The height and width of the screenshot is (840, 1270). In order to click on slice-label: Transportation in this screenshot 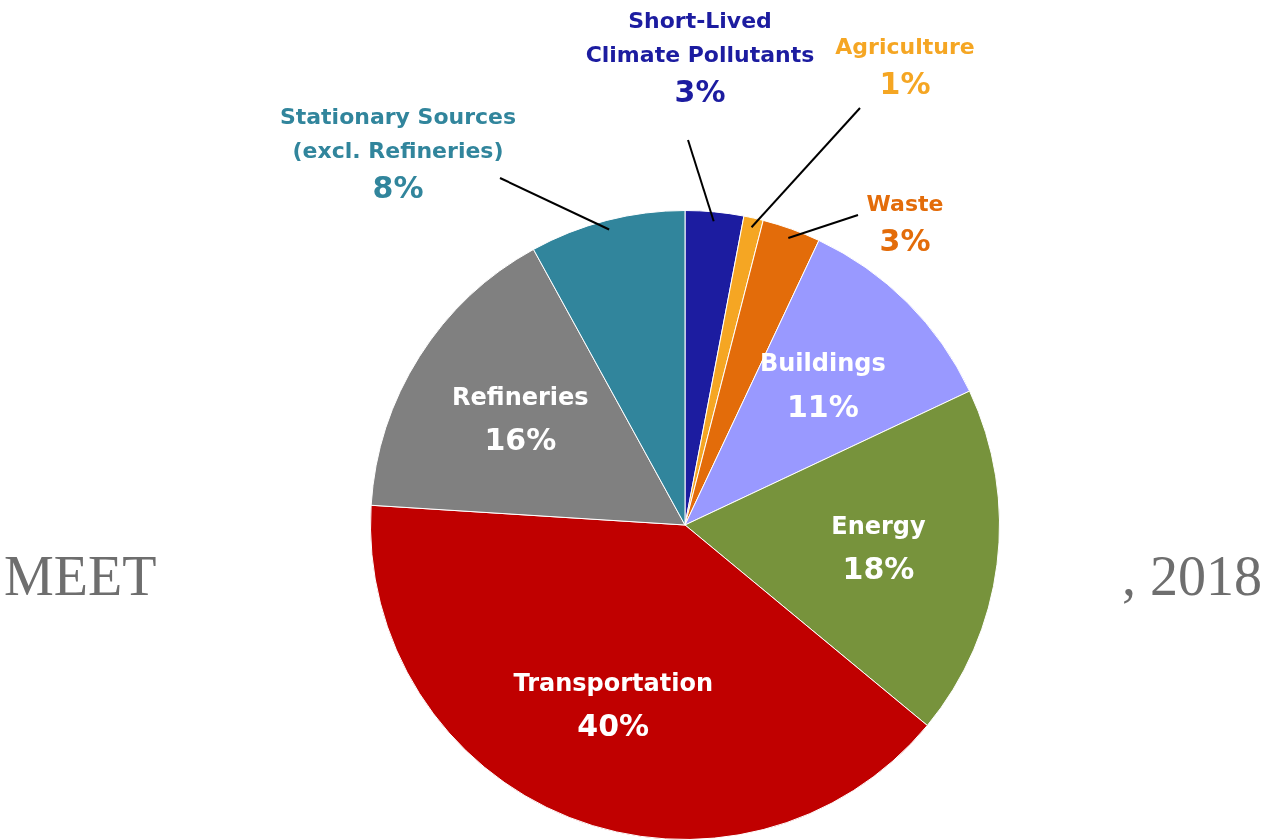, I will do `click(613, 682)`.